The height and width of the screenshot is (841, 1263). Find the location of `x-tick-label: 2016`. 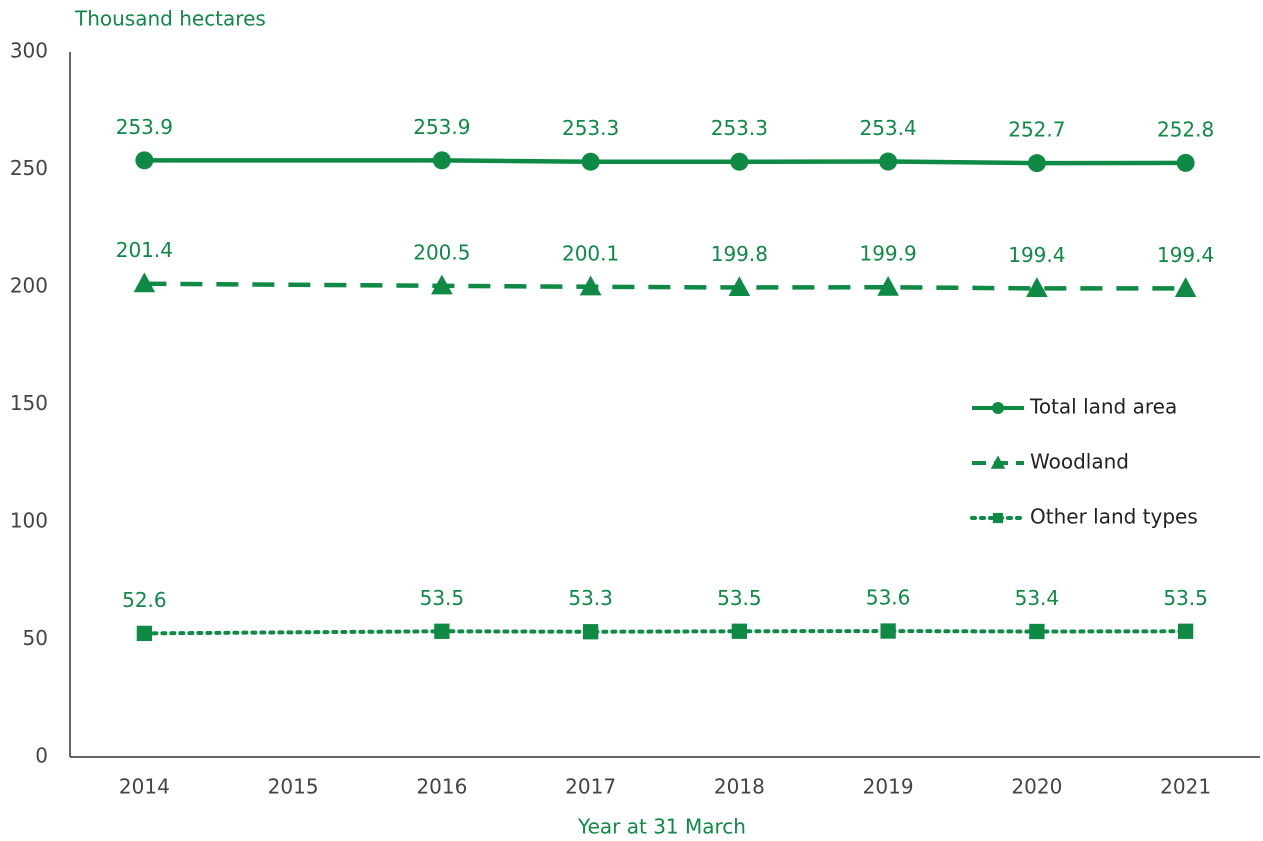

x-tick-label: 2016 is located at coordinates (441, 787).